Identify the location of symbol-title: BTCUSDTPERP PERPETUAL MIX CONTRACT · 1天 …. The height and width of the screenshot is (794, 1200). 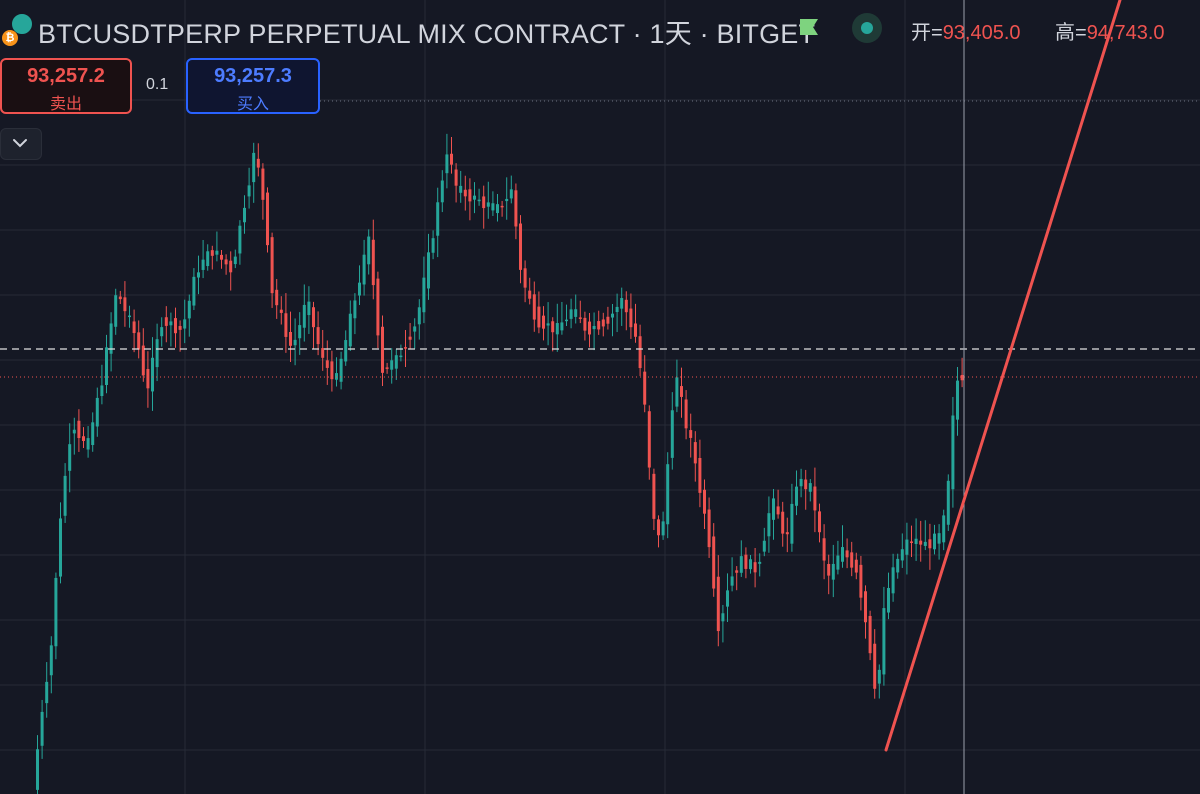
(427, 34).